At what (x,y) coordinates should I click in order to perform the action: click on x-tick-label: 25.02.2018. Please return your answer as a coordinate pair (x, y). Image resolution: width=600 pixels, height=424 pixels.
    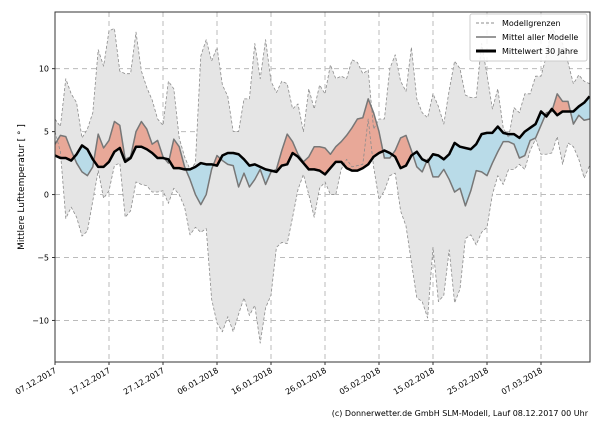
    Looking at the image, I should click on (468, 381).